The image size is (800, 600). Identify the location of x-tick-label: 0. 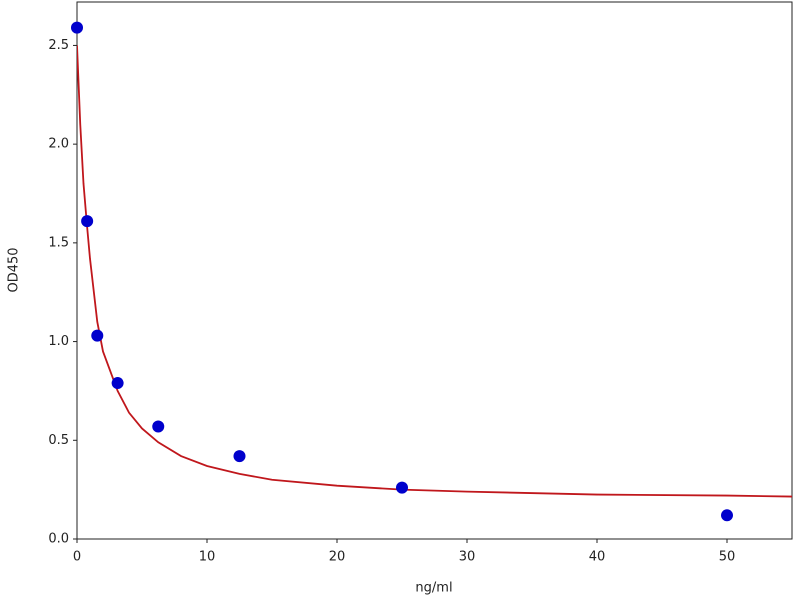
(77, 557).